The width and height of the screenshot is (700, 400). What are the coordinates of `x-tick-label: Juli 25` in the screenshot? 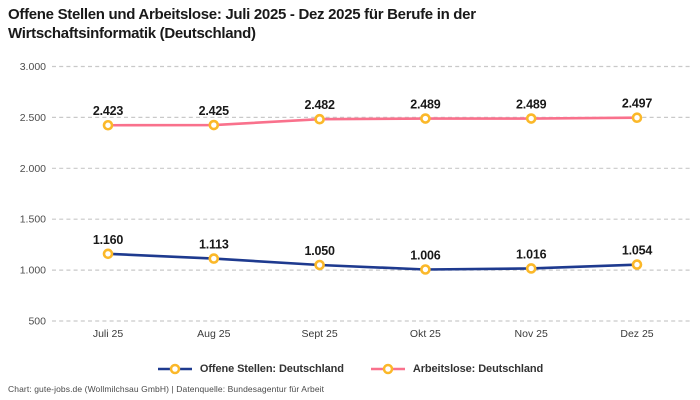 It's located at (108, 334).